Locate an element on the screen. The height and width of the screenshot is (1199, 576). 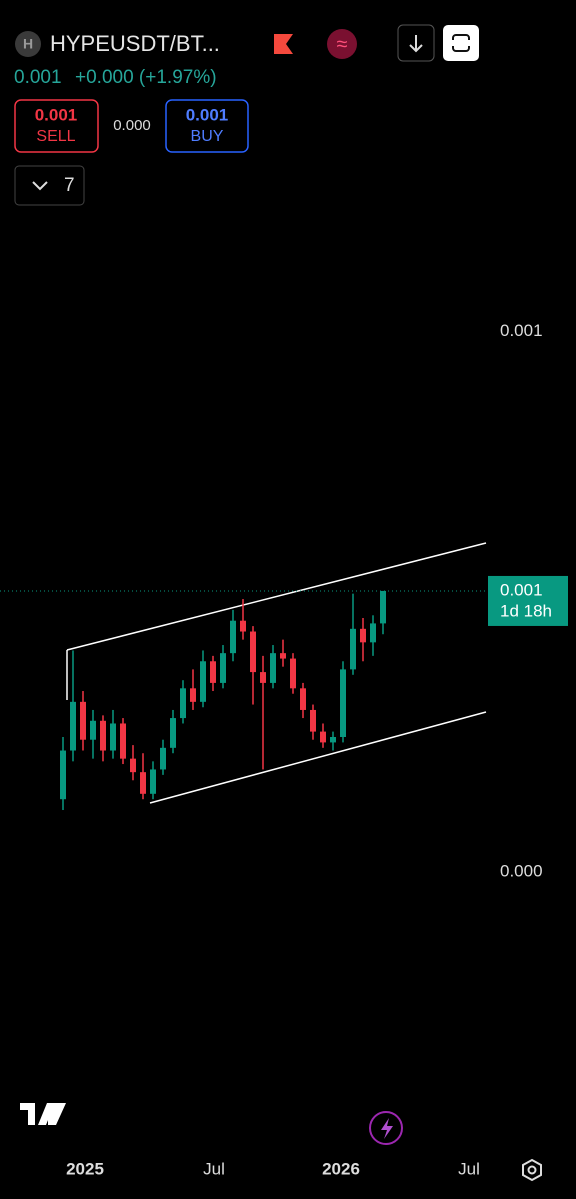
symbol-icon is located at coordinates (28, 44).